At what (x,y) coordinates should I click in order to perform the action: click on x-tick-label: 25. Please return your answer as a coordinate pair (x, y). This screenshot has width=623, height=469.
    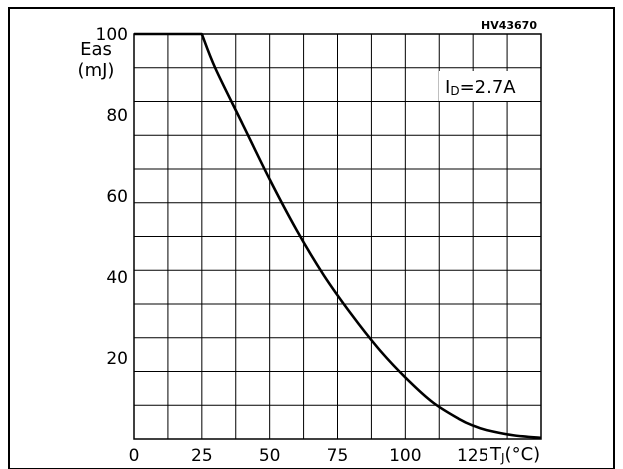
    Looking at the image, I should click on (202, 456).